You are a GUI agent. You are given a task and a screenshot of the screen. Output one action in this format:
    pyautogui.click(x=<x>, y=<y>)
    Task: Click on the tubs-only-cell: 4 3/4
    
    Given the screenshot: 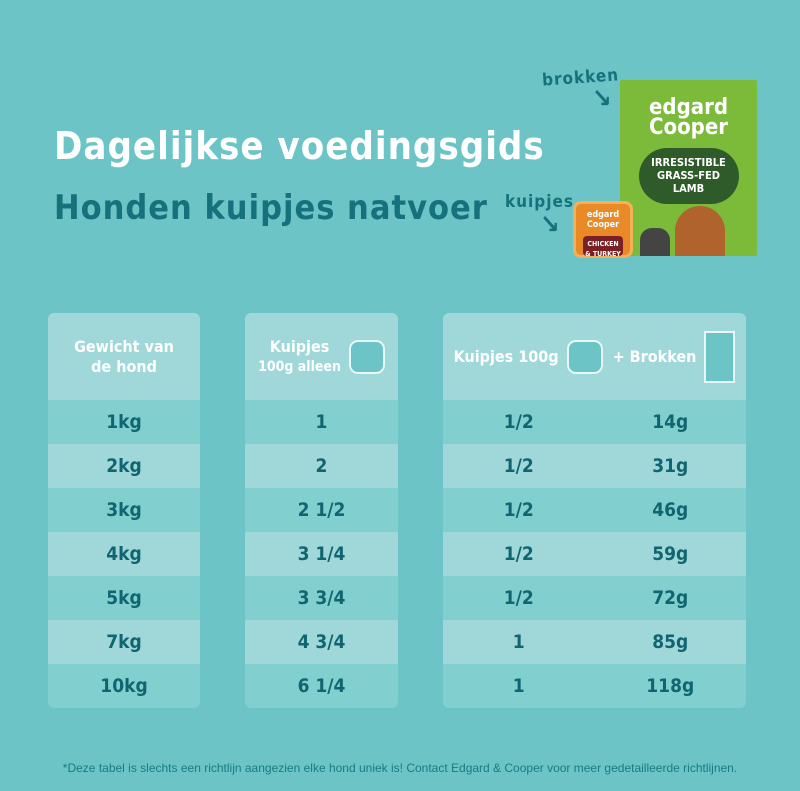 What is the action you would take?
    pyautogui.click(x=321, y=642)
    